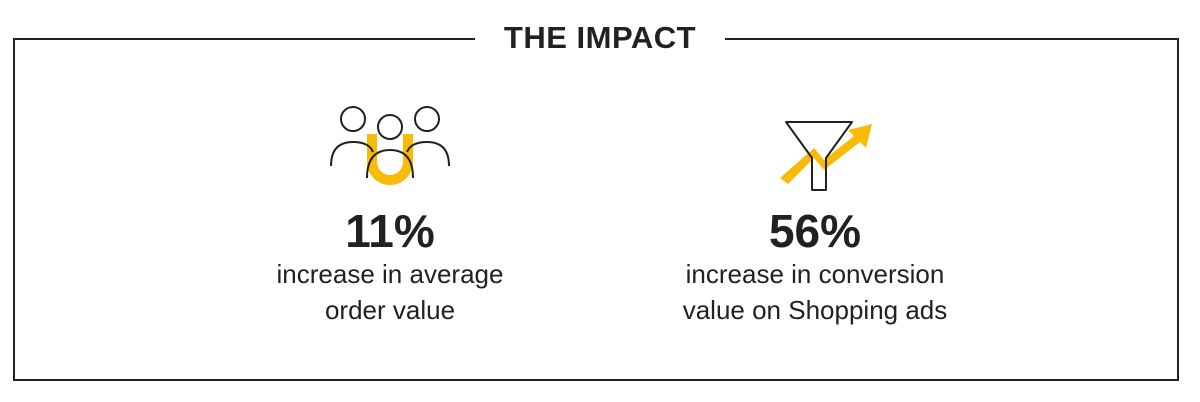  Describe the element at coordinates (815, 231) in the screenshot. I see `stat-value: 56%` at that location.